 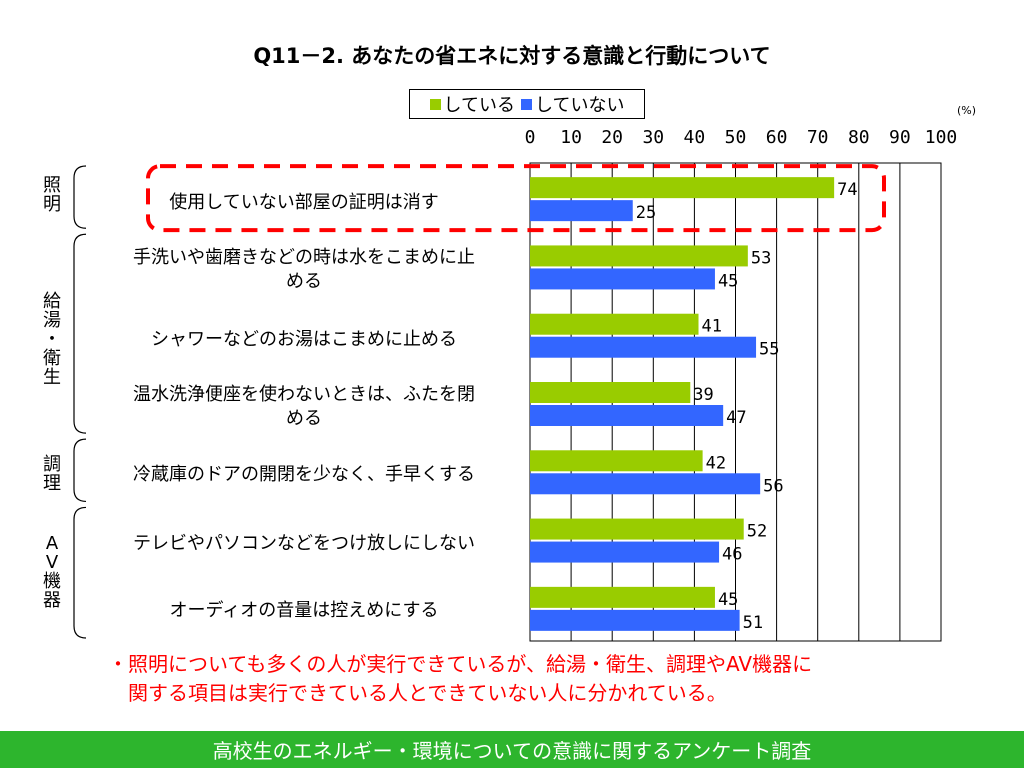 I want to click on data-label-not-doing-6: 51, so click(x=753, y=623).